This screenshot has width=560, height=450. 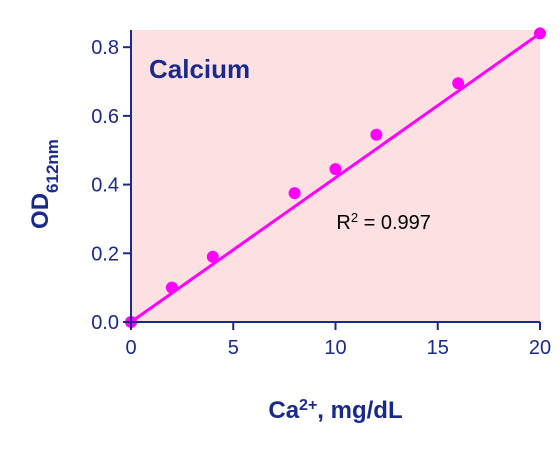 I want to click on r-squared-annotation: R2 = 0.997, so click(x=383, y=222).